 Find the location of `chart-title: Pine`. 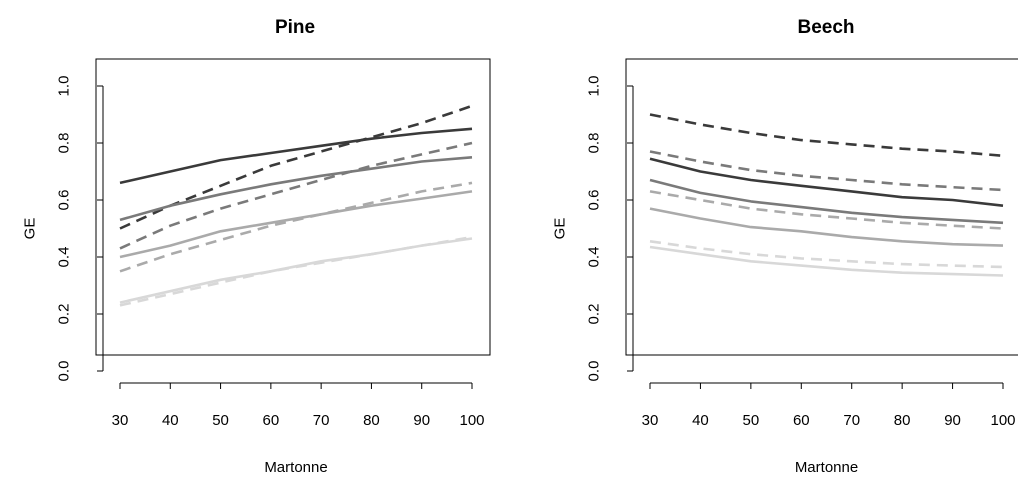

chart-title: Pine is located at coordinates (295, 27).